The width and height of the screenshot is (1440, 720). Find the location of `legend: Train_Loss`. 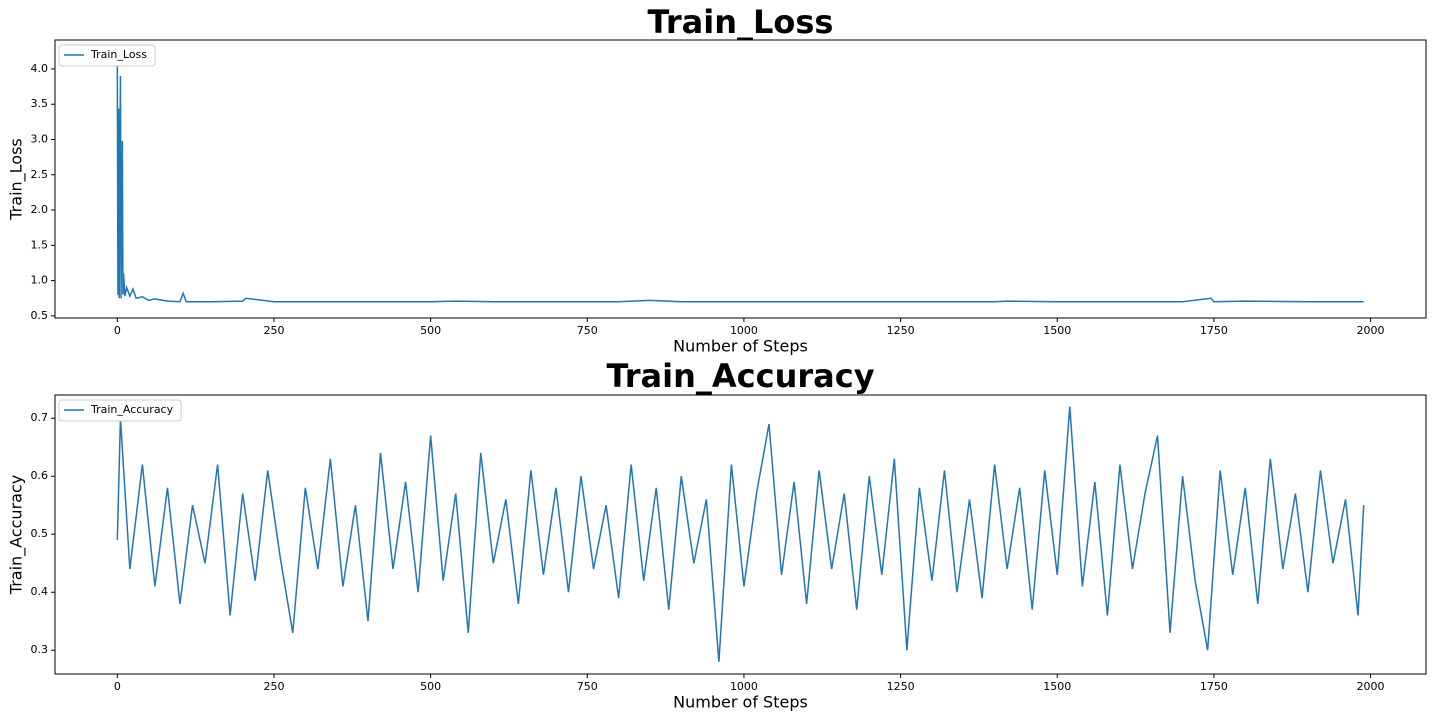

legend: Train_Loss is located at coordinates (107, 55).